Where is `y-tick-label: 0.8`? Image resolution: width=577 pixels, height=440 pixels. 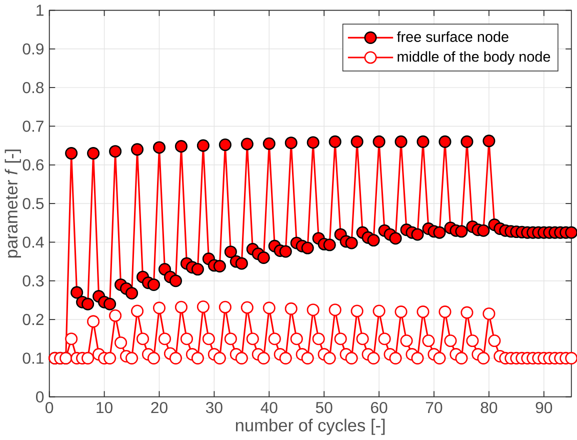
y-tick-label: 0.8 is located at coordinates (33, 88).